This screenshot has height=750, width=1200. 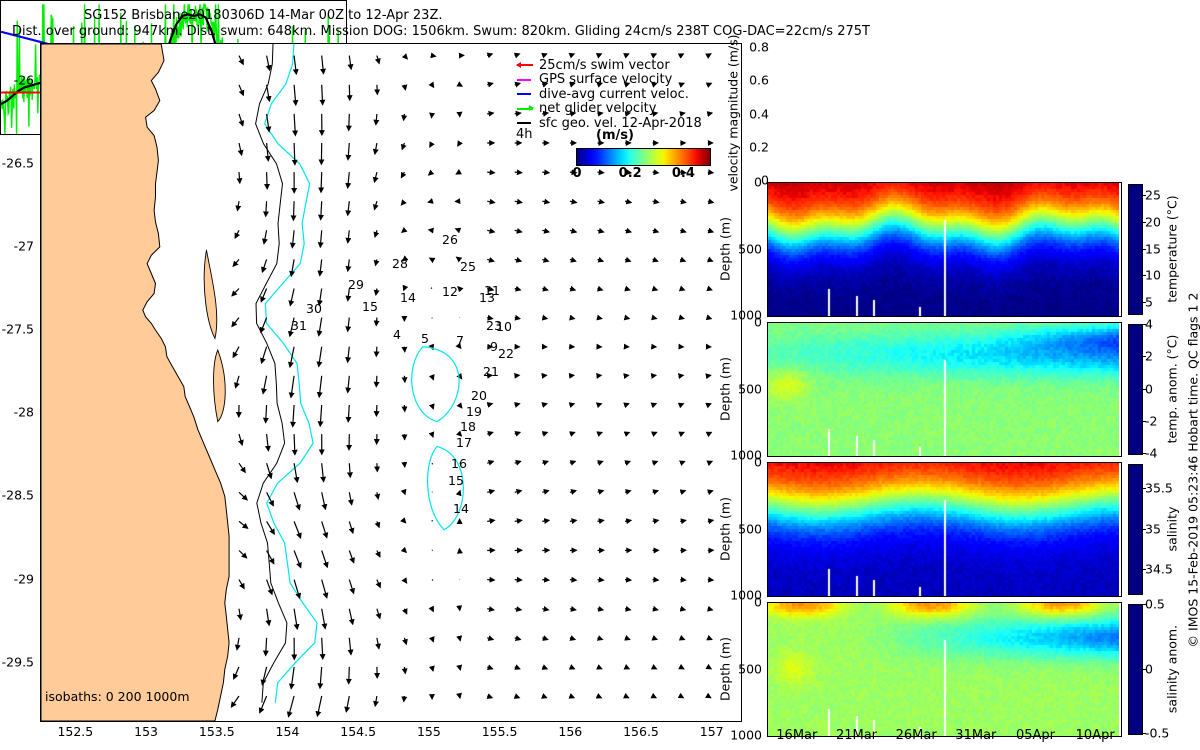 What do you see at coordinates (1149, 302) in the screenshot?
I see `colorbar-tick: 5` at bounding box center [1149, 302].